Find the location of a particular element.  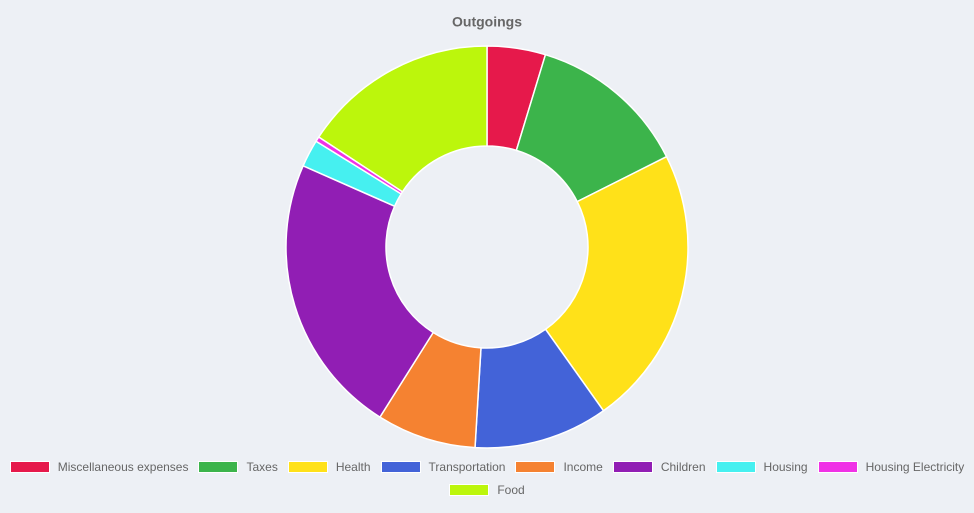

legend-item: Miscellaneous expenses is located at coordinates (99, 466).